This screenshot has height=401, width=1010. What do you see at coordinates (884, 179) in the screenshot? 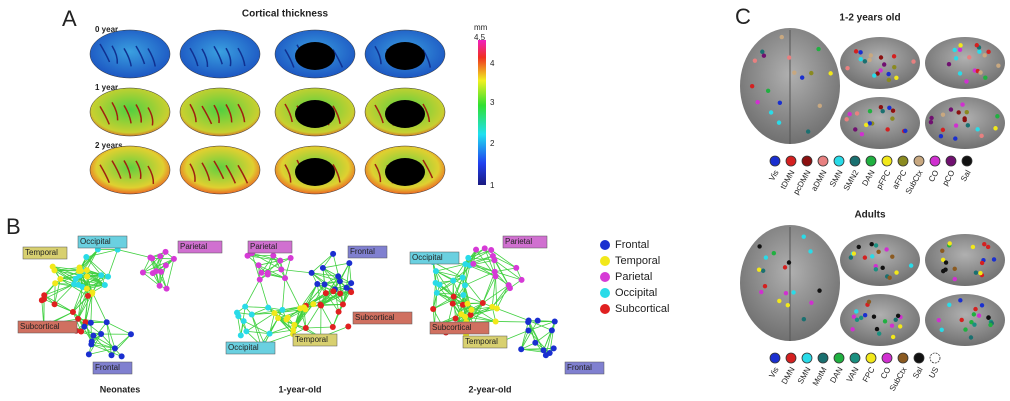
I see `legend-label: pFPC` at bounding box center [884, 179].